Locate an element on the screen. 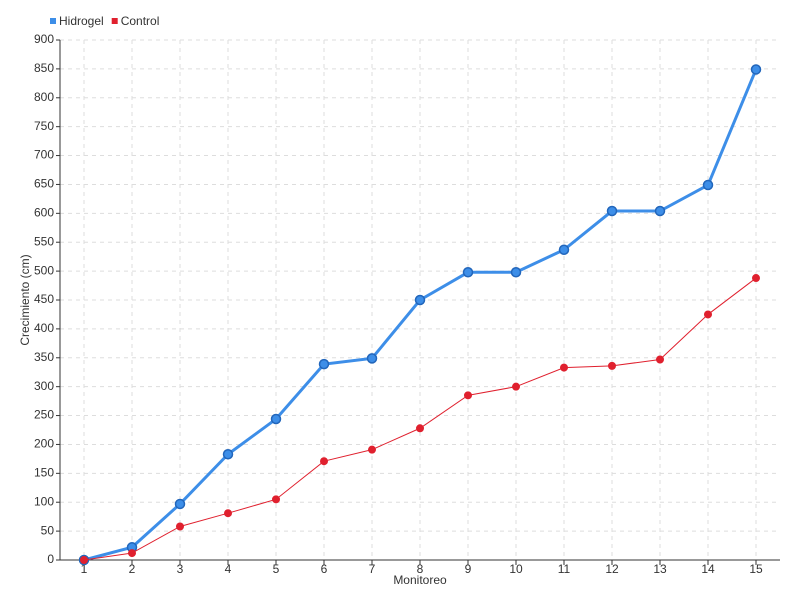 Image resolution: width=800 pixels, height=605 pixels. x-tick-label: 1 is located at coordinates (84, 569).